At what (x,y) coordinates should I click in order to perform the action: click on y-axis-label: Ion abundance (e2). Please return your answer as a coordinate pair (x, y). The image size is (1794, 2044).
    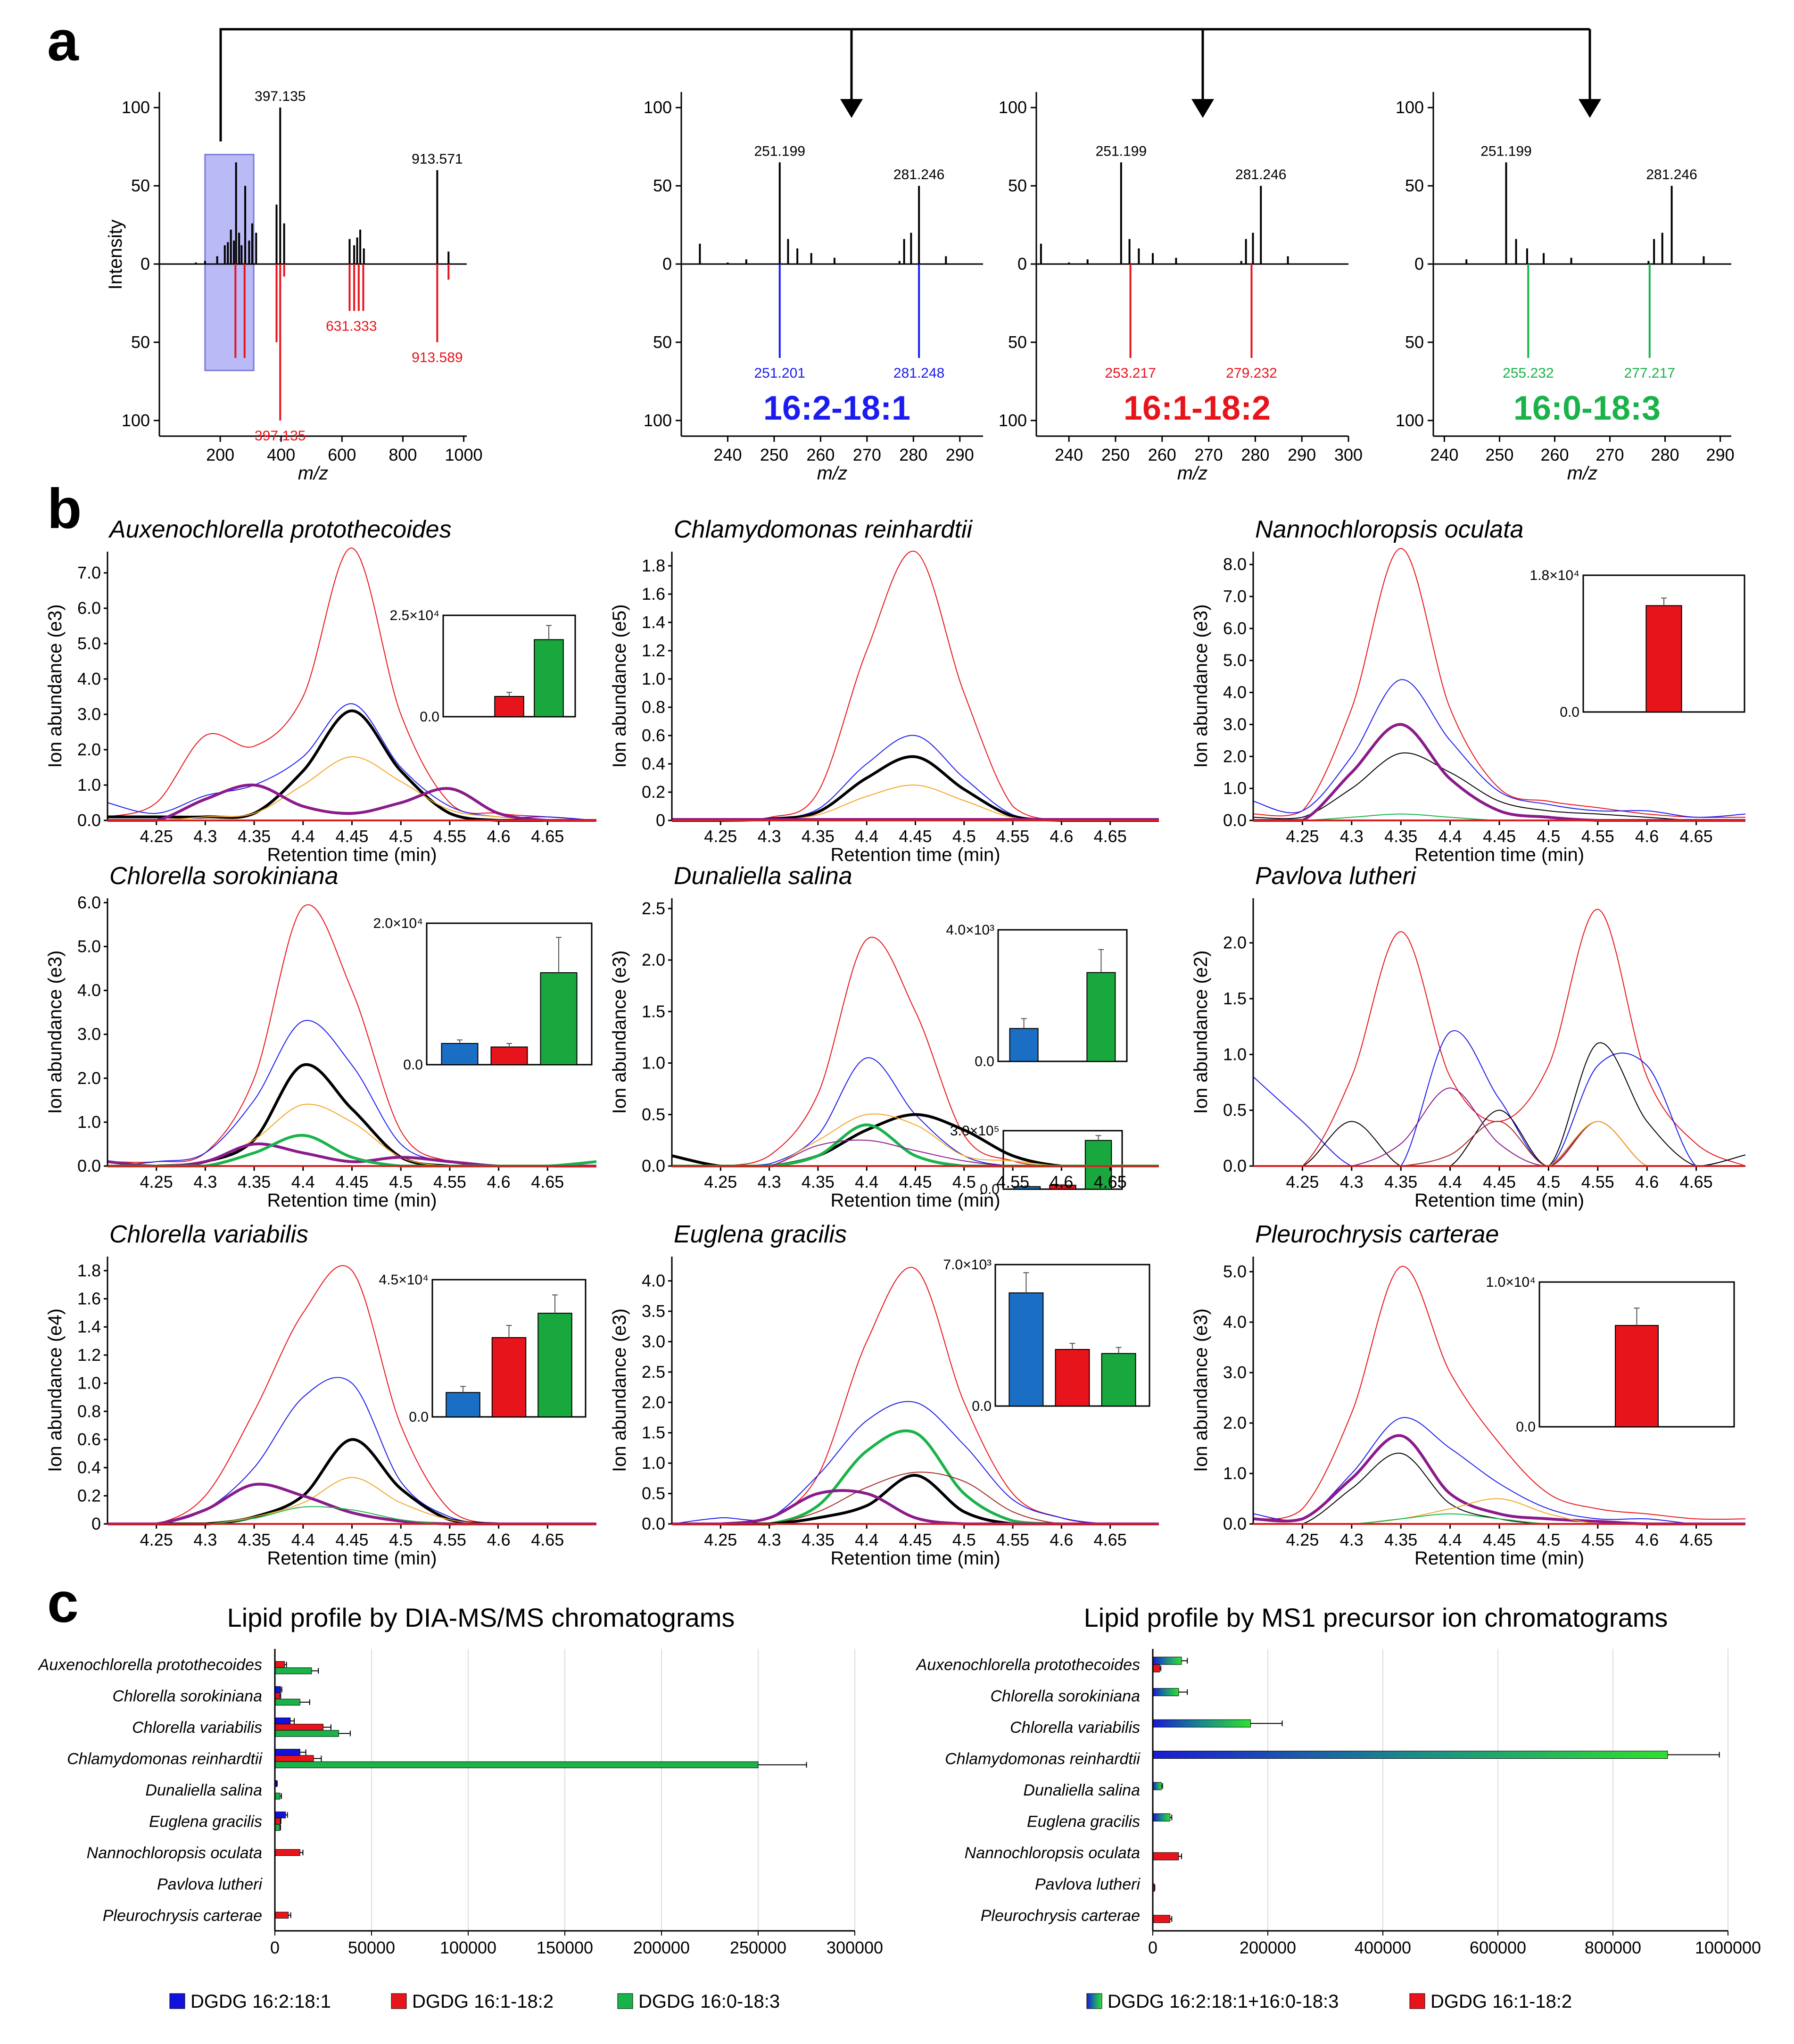
    Looking at the image, I should click on (1200, 1033).